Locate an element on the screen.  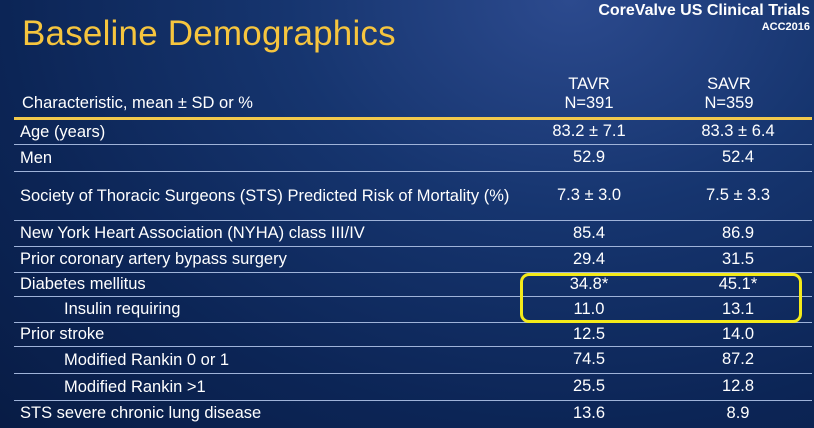
header-tavr: TAVR N=391 is located at coordinates (589, 94).